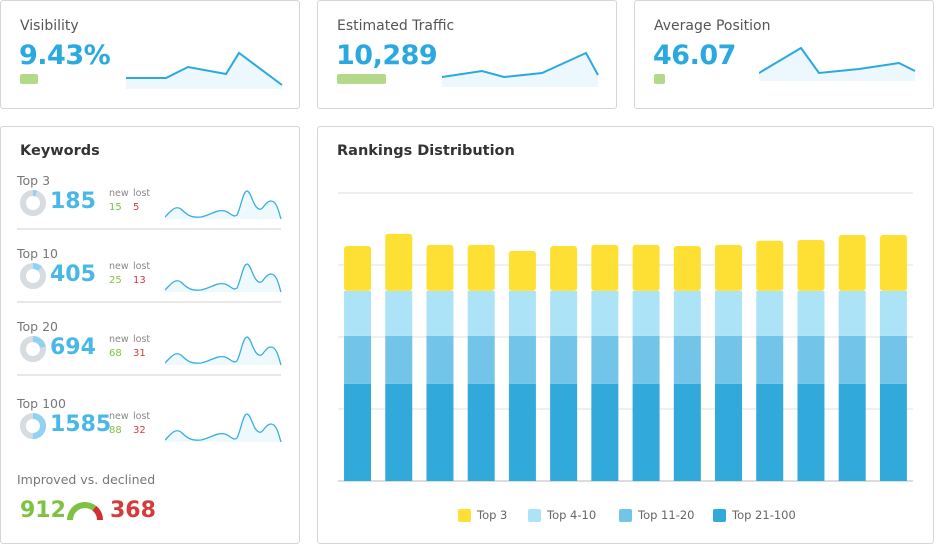 This screenshot has width=935, height=545. I want to click on metric-value: 10,289, so click(387, 55).